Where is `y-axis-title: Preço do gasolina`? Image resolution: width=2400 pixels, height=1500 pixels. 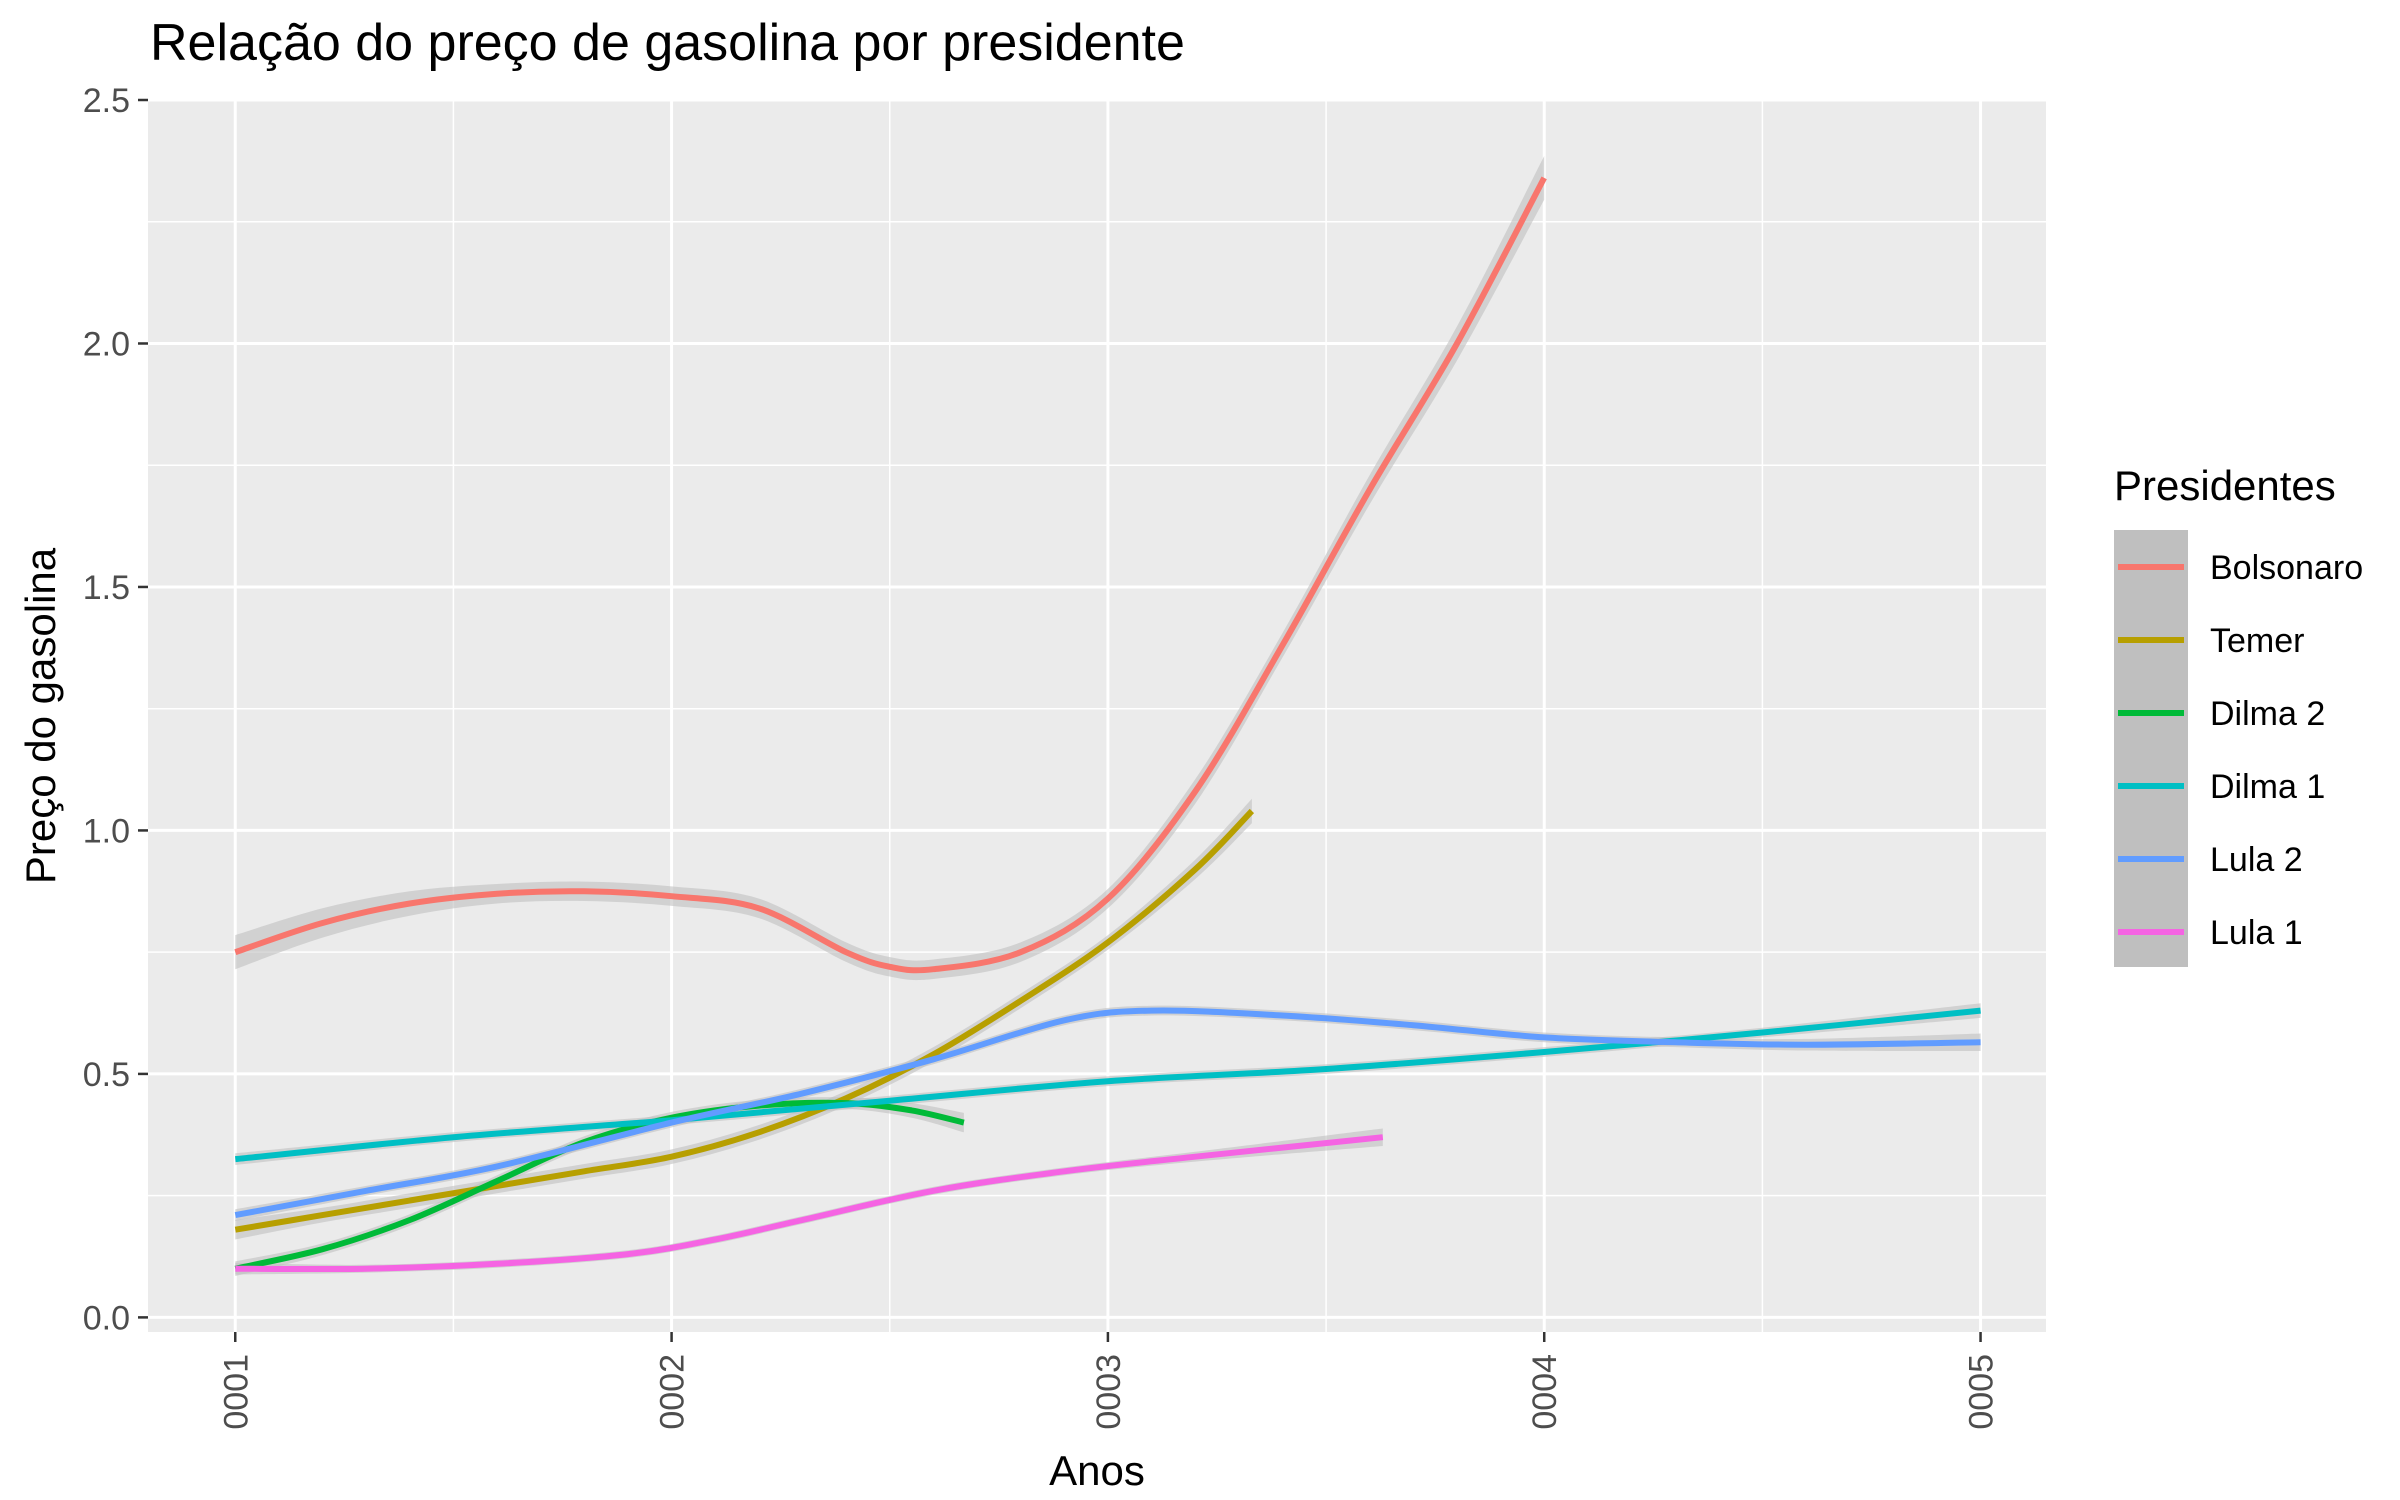
y-axis-title: Preço do gasolina is located at coordinates (40, 715).